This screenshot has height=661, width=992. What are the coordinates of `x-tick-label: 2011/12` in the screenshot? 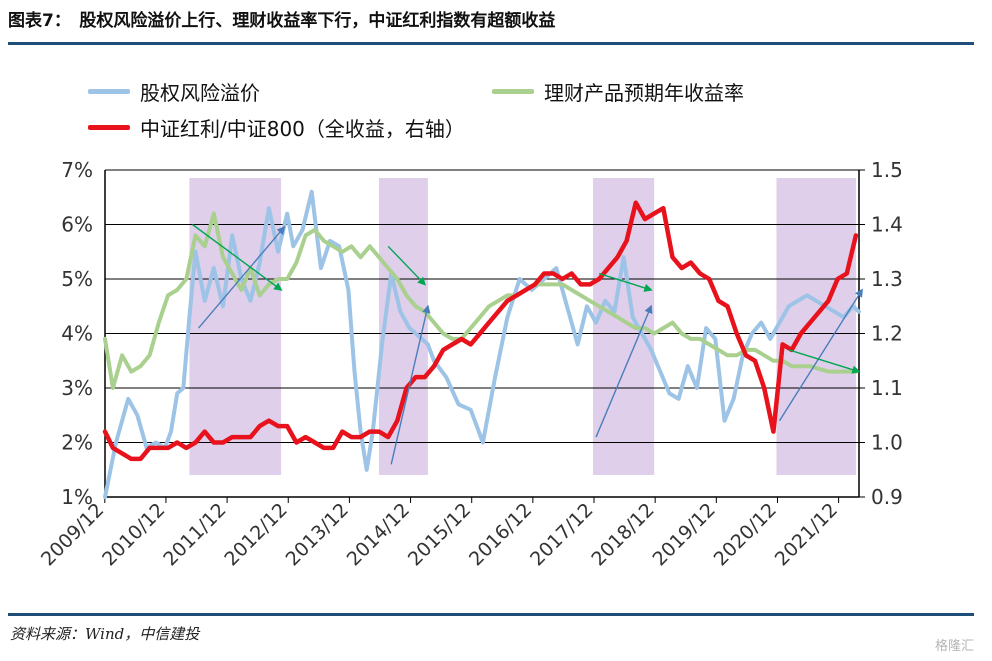 It's located at (194, 534).